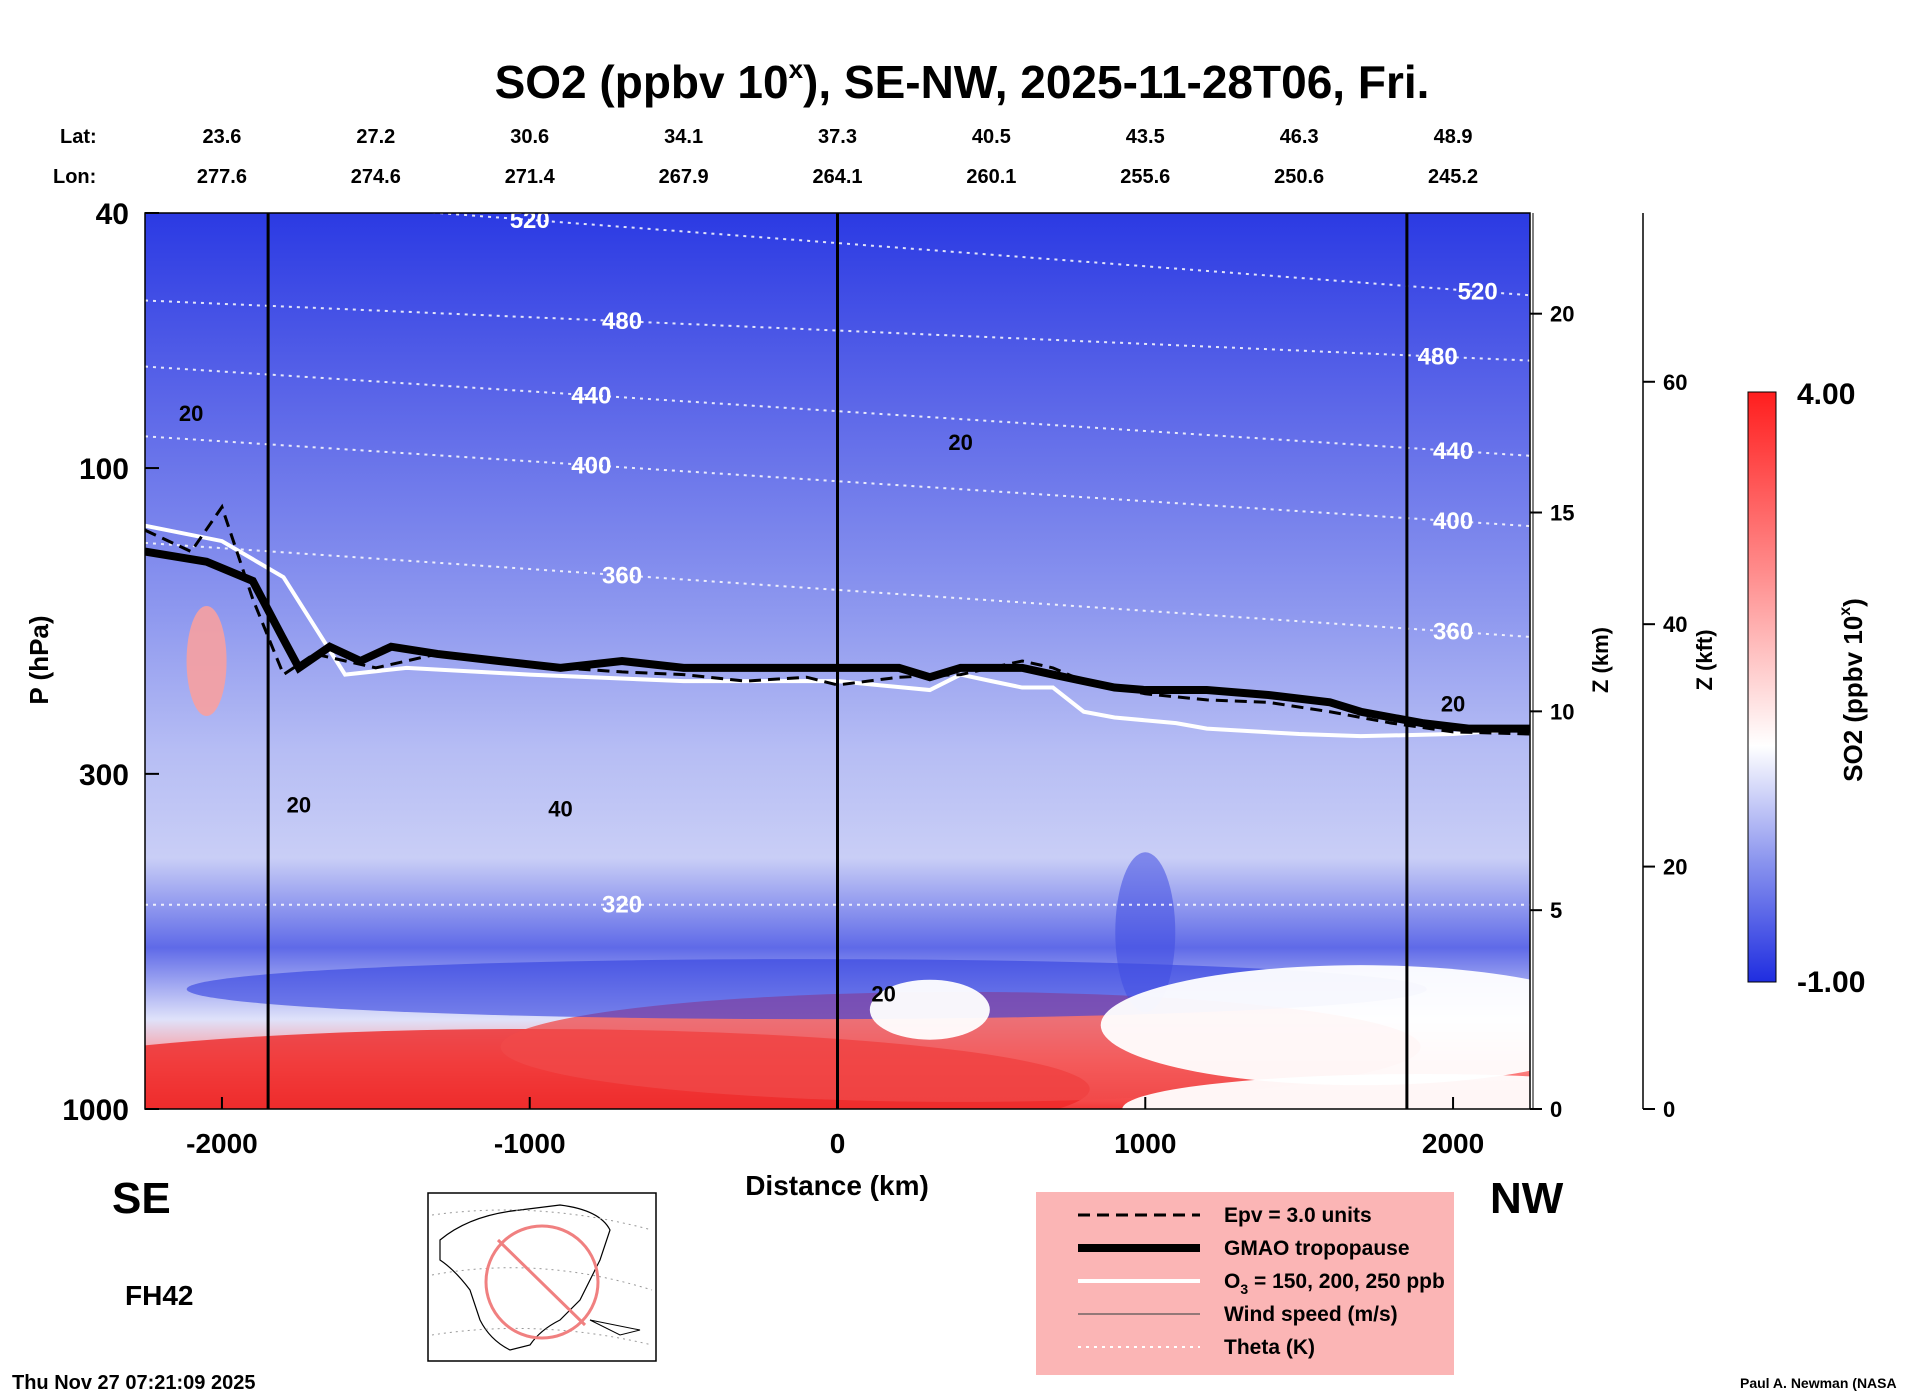 The height and width of the screenshot is (1394, 1926). I want to click on lat-value: 43.5, so click(1145, 137).